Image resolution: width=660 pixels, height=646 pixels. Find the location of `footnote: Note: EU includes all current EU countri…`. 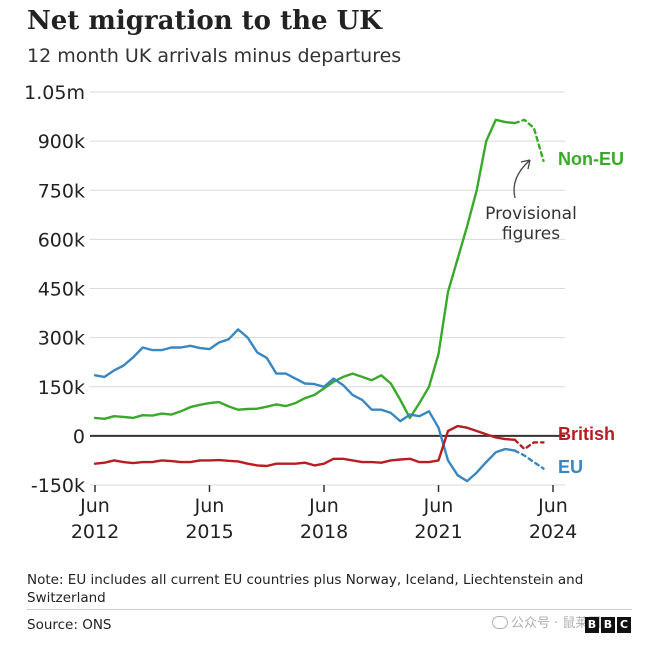

footnote: Note: EU includes all current EU countri… is located at coordinates (305, 589).